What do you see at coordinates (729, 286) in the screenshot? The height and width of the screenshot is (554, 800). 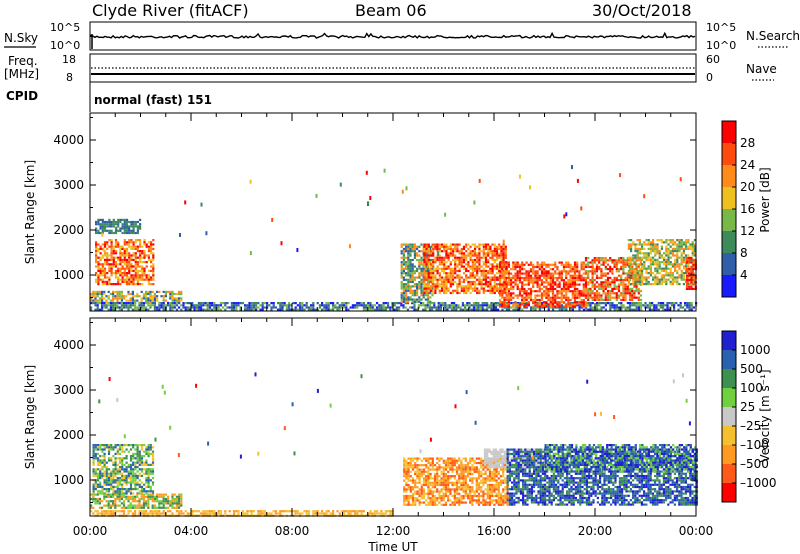 I see `colorbar-swatch` at bounding box center [729, 286].